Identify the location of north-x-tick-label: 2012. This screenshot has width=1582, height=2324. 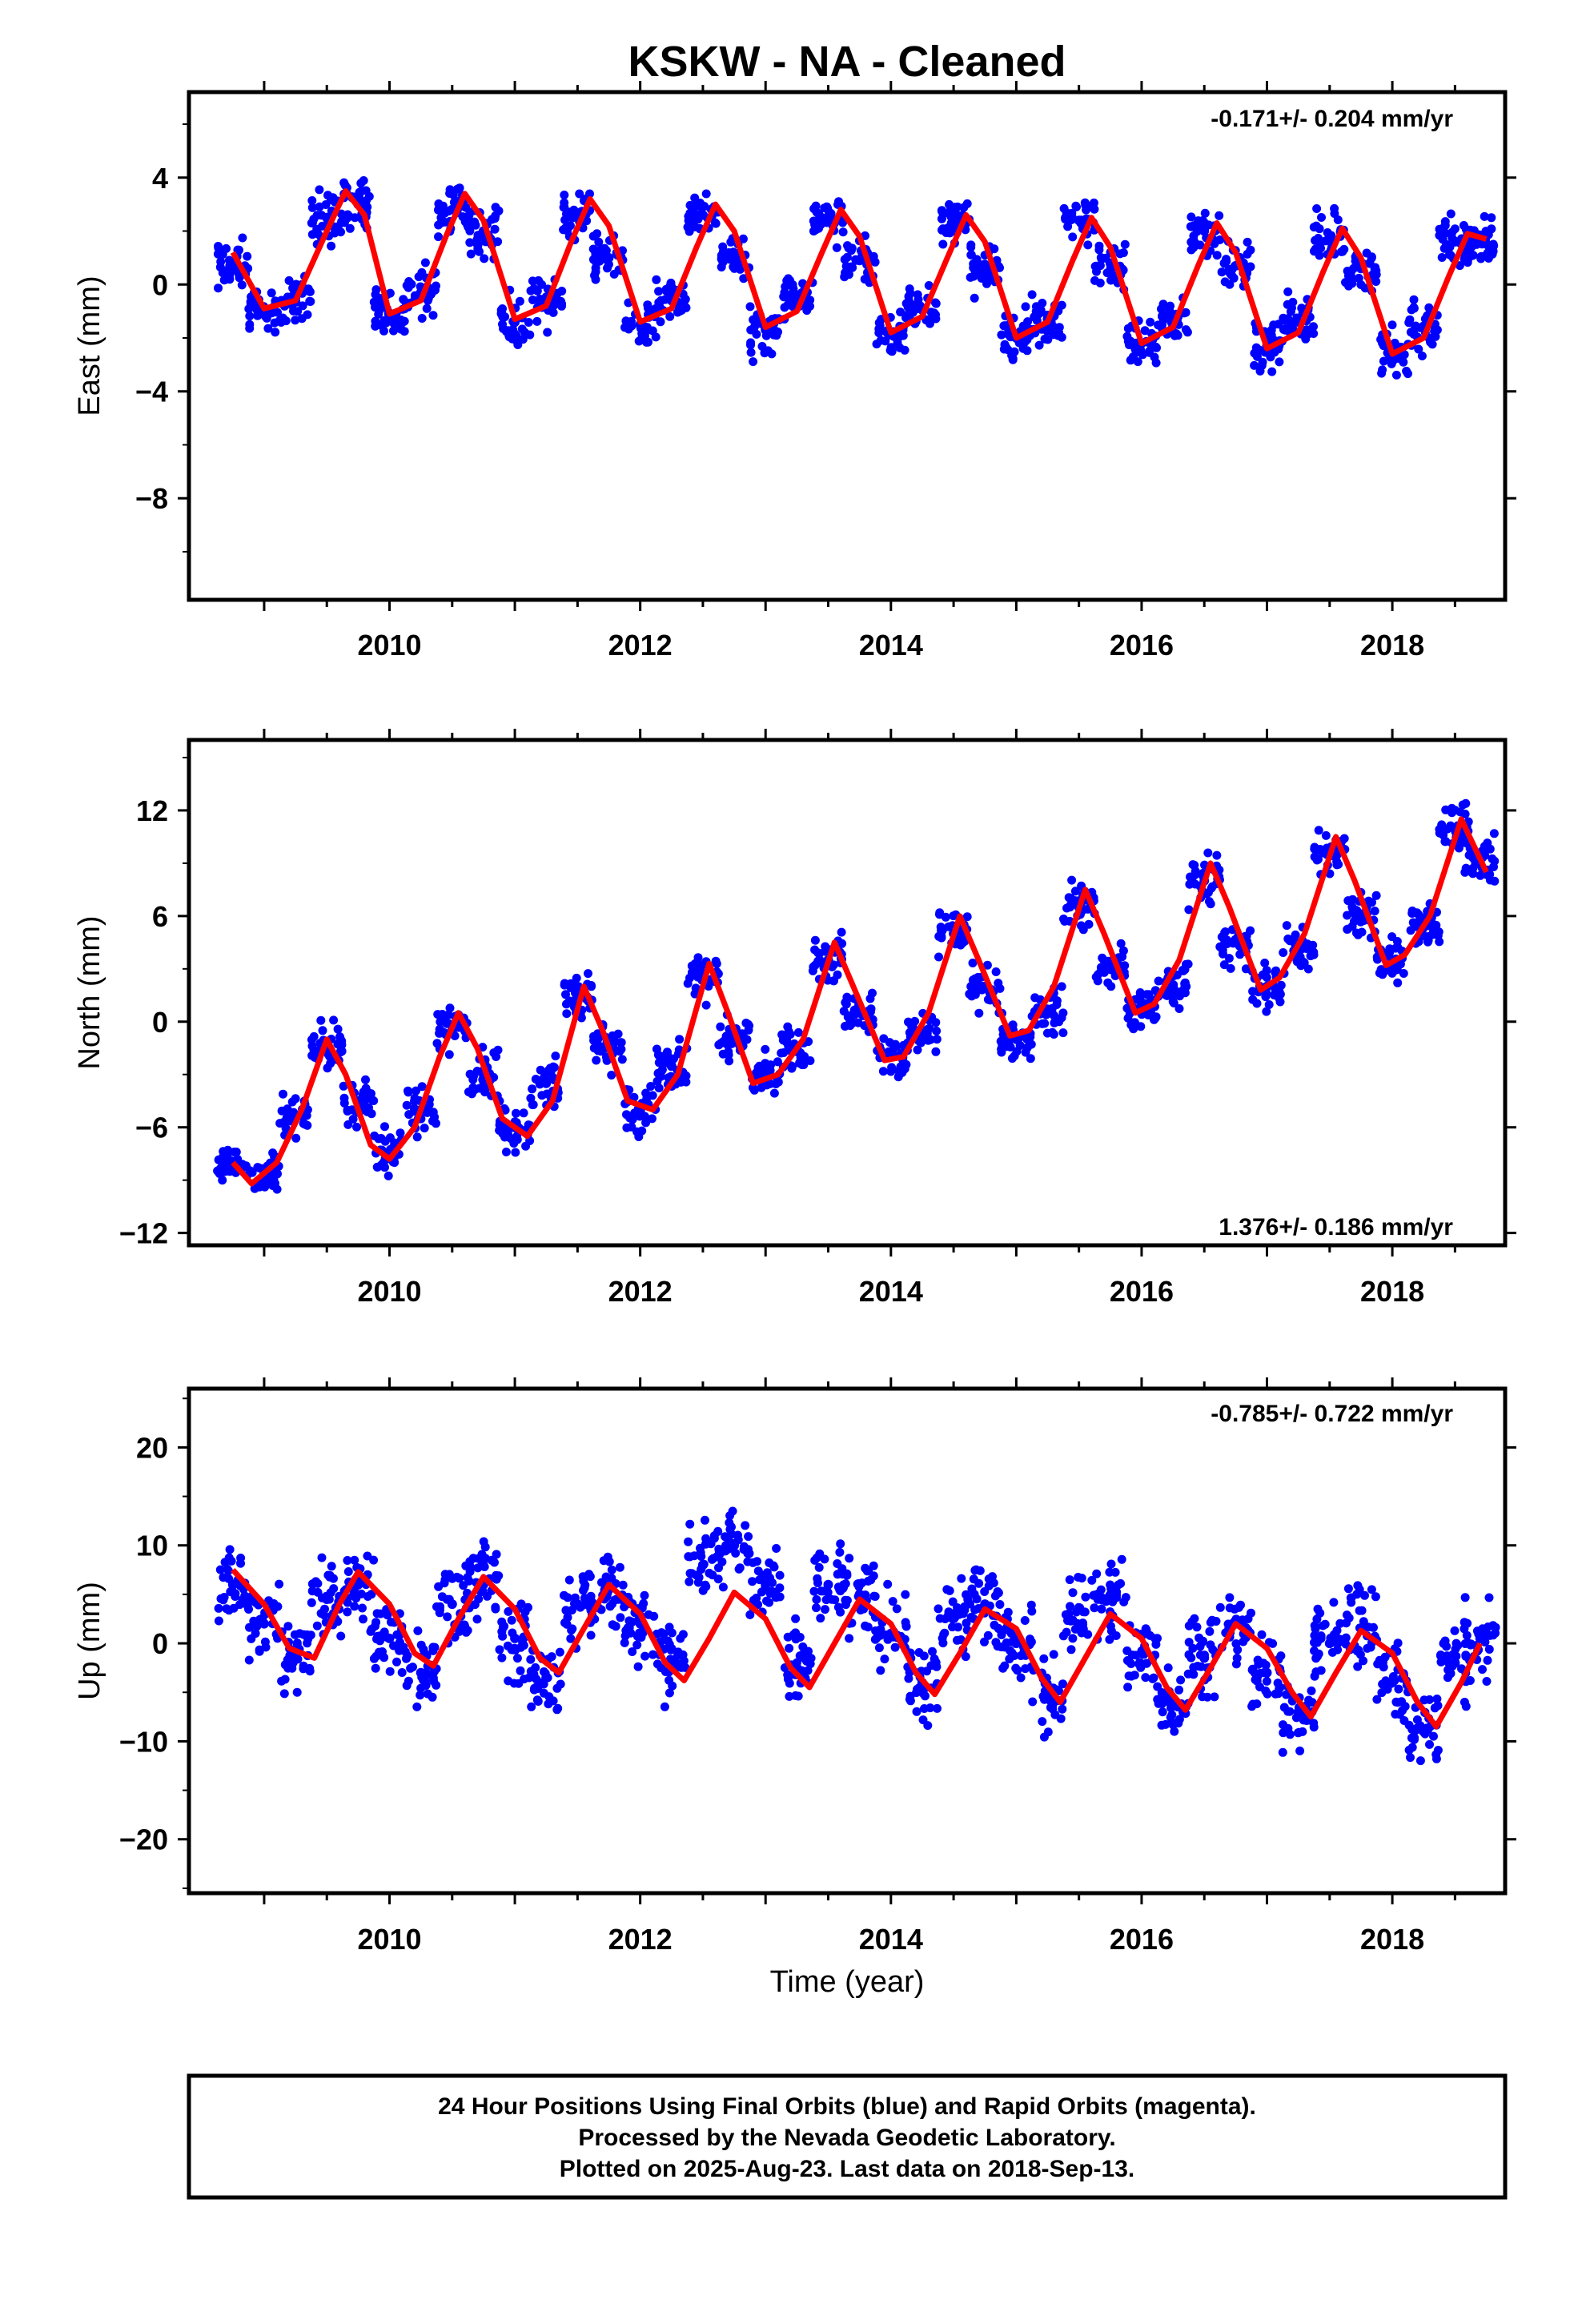
(641, 1291).